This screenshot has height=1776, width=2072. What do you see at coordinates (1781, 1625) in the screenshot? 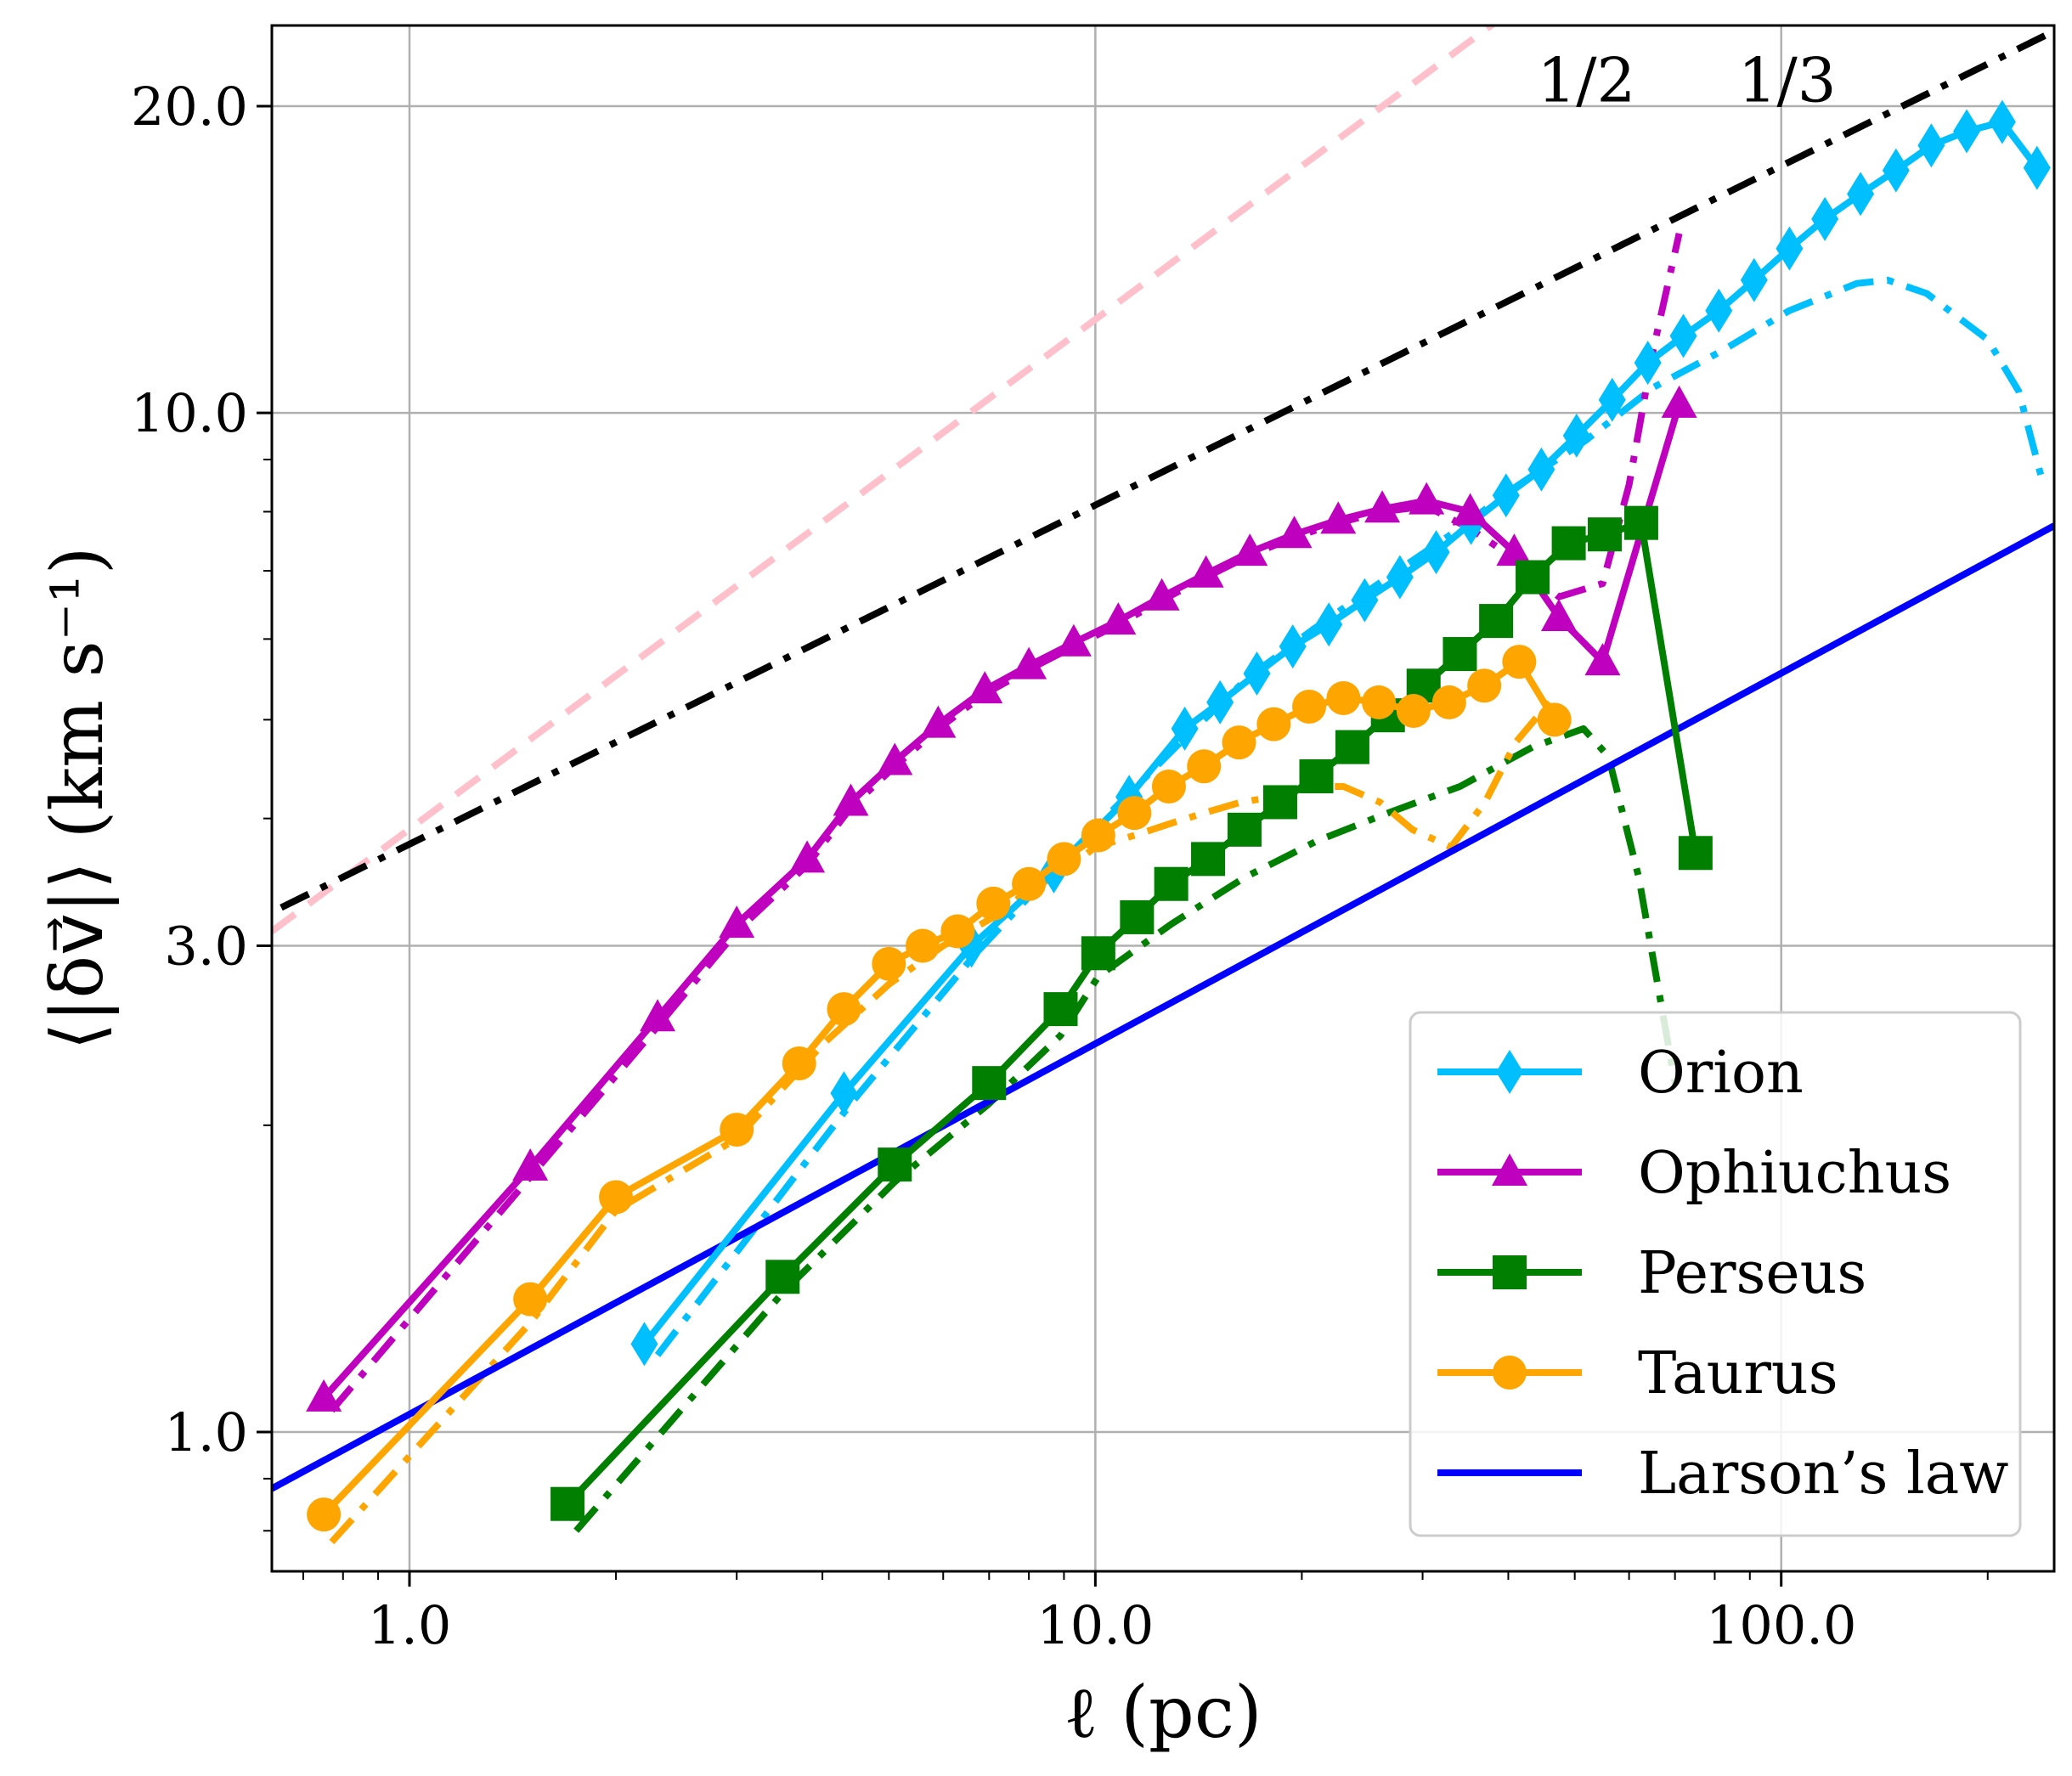
I see `x-tick-label: 100.0` at bounding box center [1781, 1625].